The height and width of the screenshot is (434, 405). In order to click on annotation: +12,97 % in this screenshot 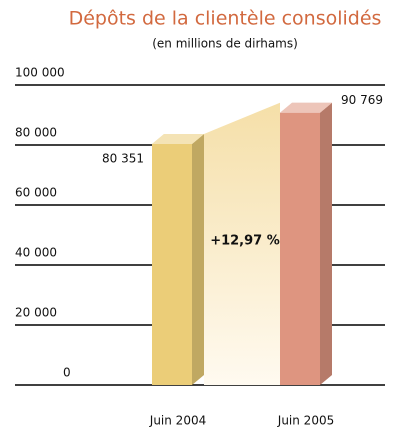, I will do `click(245, 241)`.